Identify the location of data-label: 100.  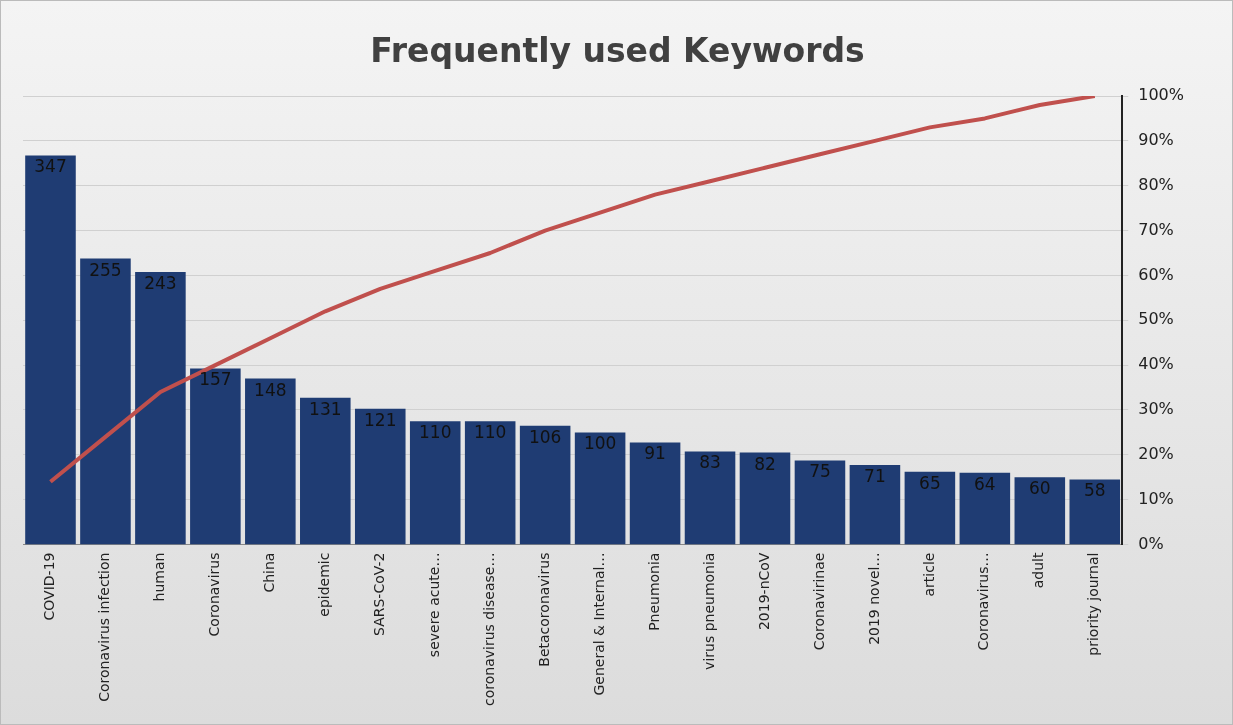
(600, 443).